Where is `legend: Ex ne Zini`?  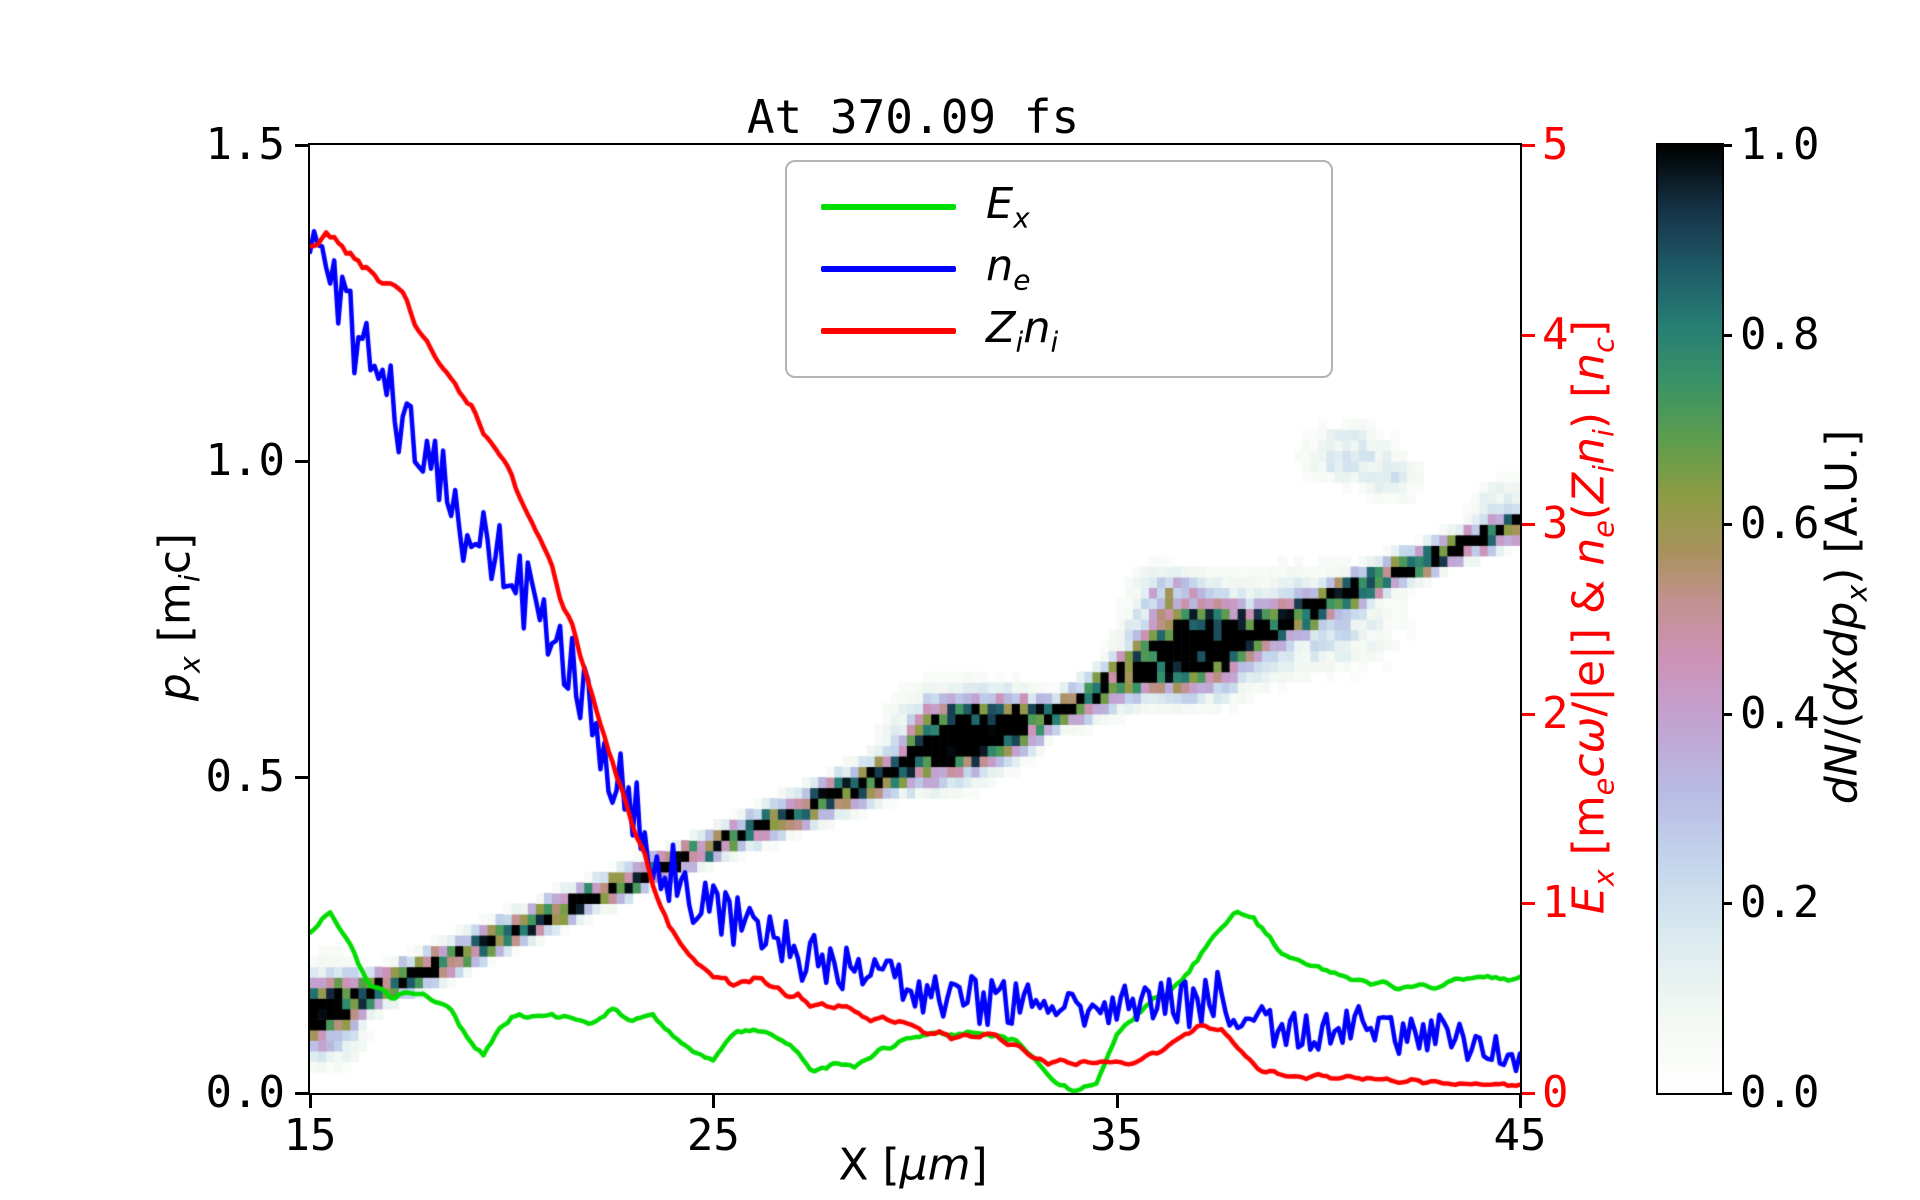 legend: Ex ne Zini is located at coordinates (1059, 269).